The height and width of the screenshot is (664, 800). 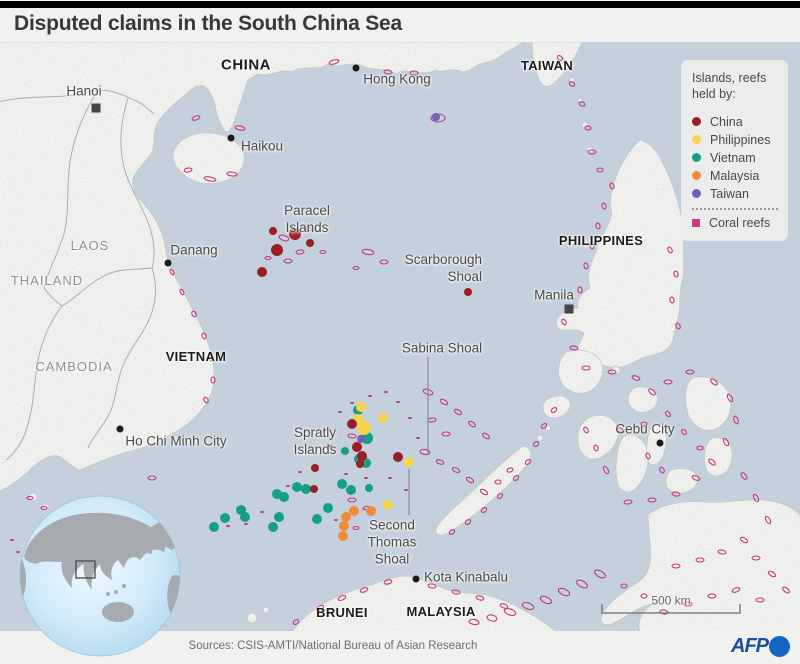 I want to click on leader-line-layer, so click(x=418, y=436).